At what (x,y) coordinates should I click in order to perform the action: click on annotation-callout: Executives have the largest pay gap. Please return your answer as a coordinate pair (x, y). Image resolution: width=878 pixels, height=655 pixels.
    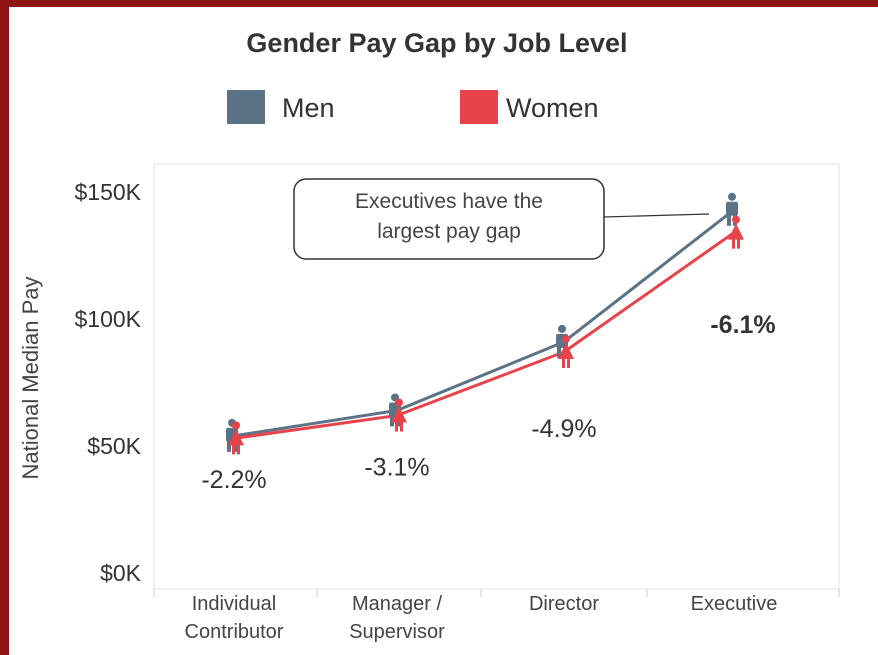
    Looking at the image, I should click on (501, 219).